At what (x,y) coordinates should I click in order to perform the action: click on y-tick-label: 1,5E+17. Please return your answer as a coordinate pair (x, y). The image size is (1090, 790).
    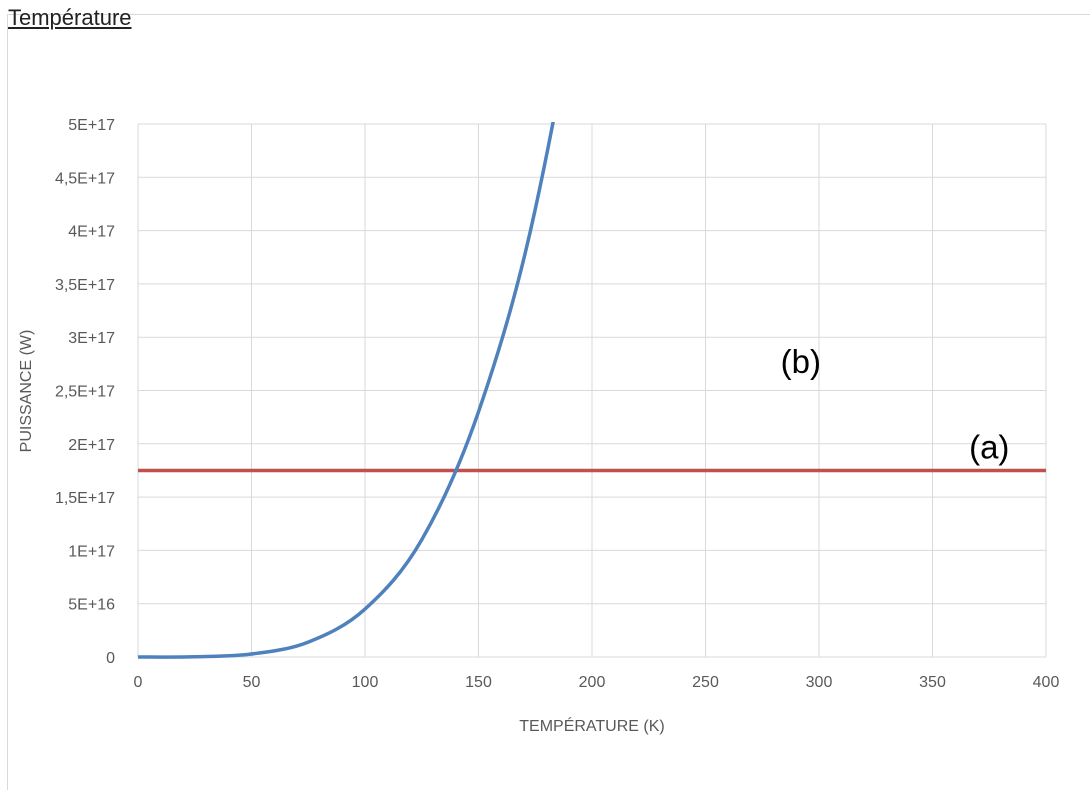
    Looking at the image, I should click on (85, 498).